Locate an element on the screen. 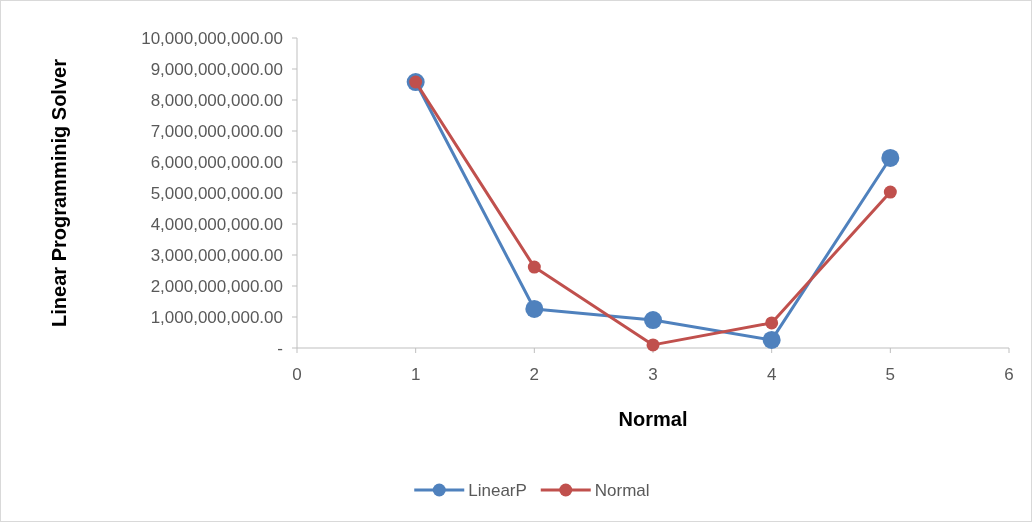 The width and height of the screenshot is (1032, 522). x-tick-label: 0 is located at coordinates (297, 374).